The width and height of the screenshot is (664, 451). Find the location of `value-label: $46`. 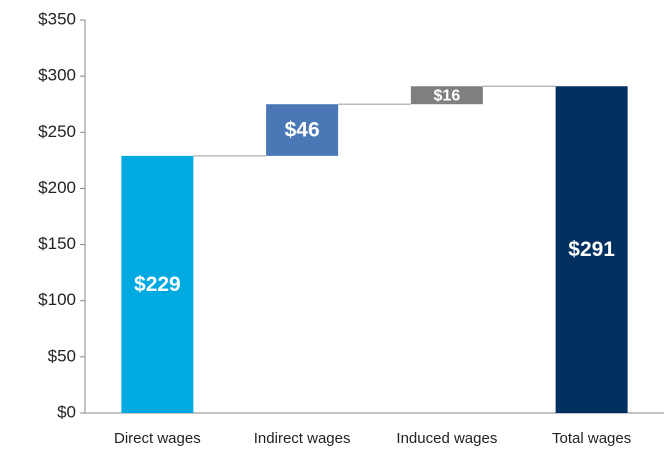

value-label: $46 is located at coordinates (302, 130).